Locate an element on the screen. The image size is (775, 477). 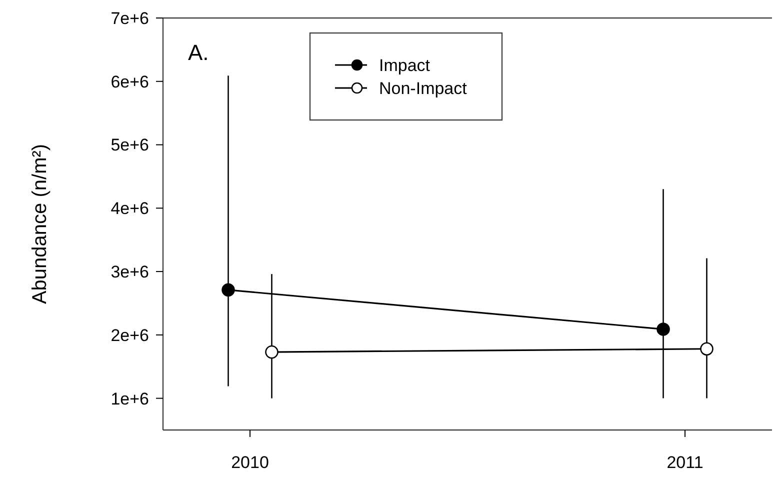
y-tick-label: 2e+6 is located at coordinates (129, 335).